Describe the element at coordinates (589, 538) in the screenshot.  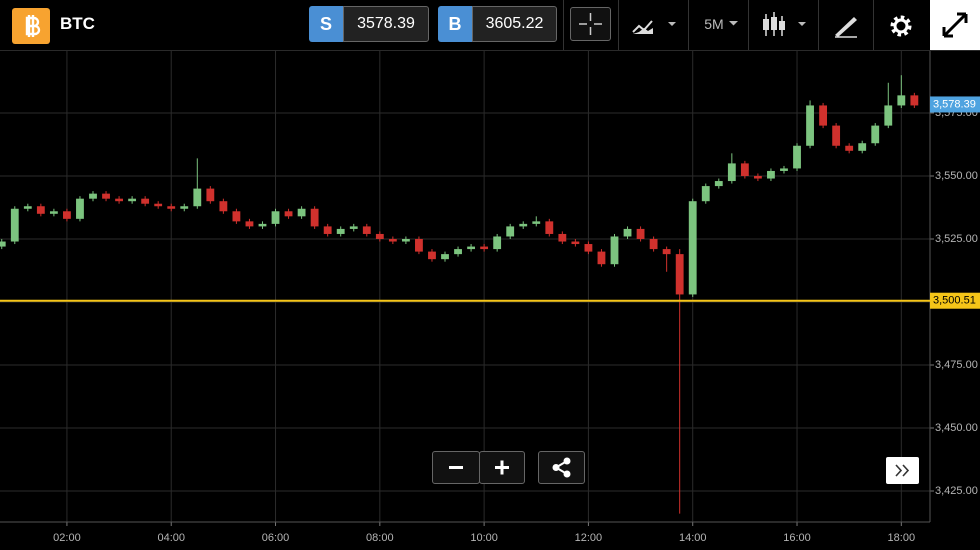
I see `x-tick-label: 12:00` at that location.